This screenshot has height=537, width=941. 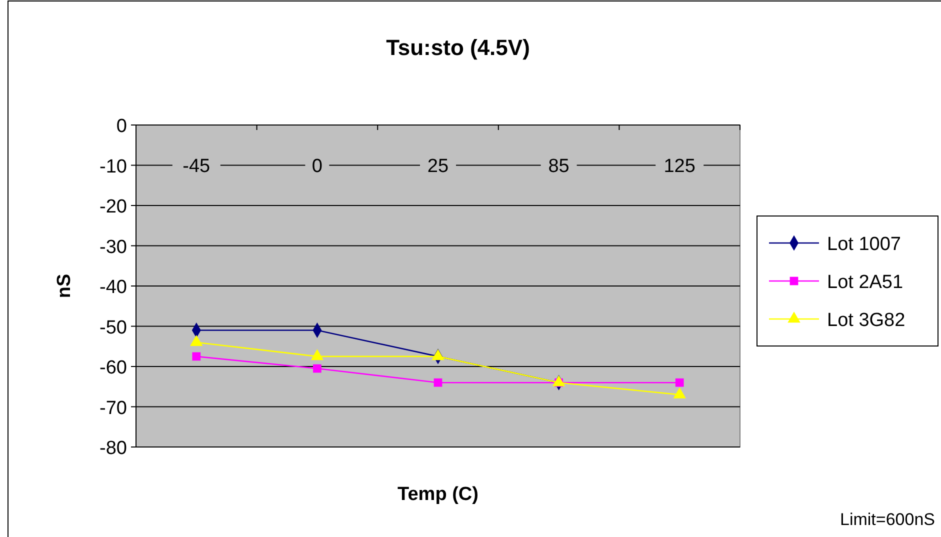 I want to click on text: Limit=600nS, so click(x=887, y=519).